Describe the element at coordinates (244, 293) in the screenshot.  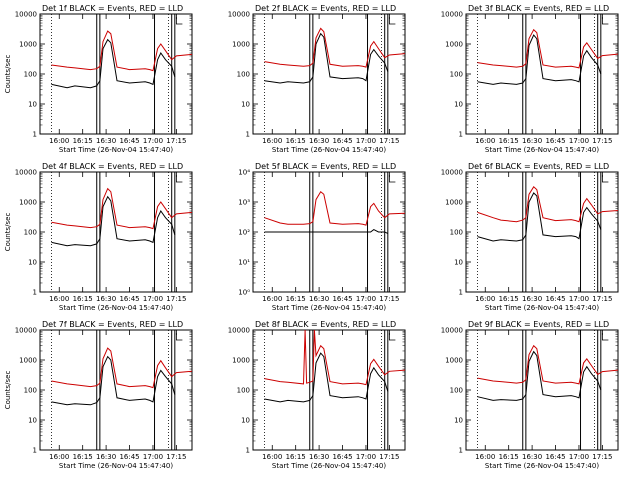
I see `y-tick-label: 10⁰` at that location.